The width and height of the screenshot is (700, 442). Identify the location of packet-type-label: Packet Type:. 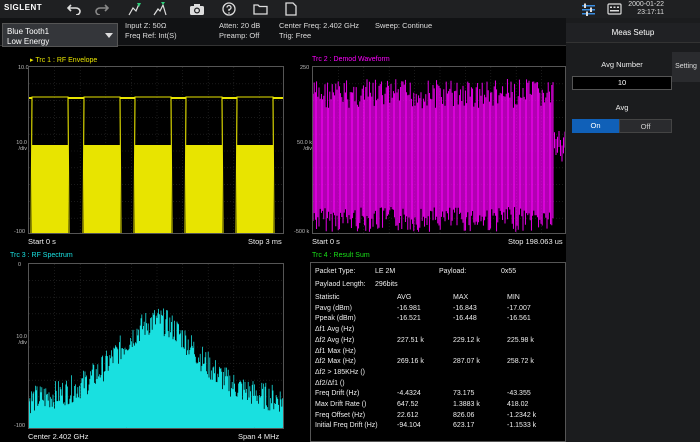
(335, 271).